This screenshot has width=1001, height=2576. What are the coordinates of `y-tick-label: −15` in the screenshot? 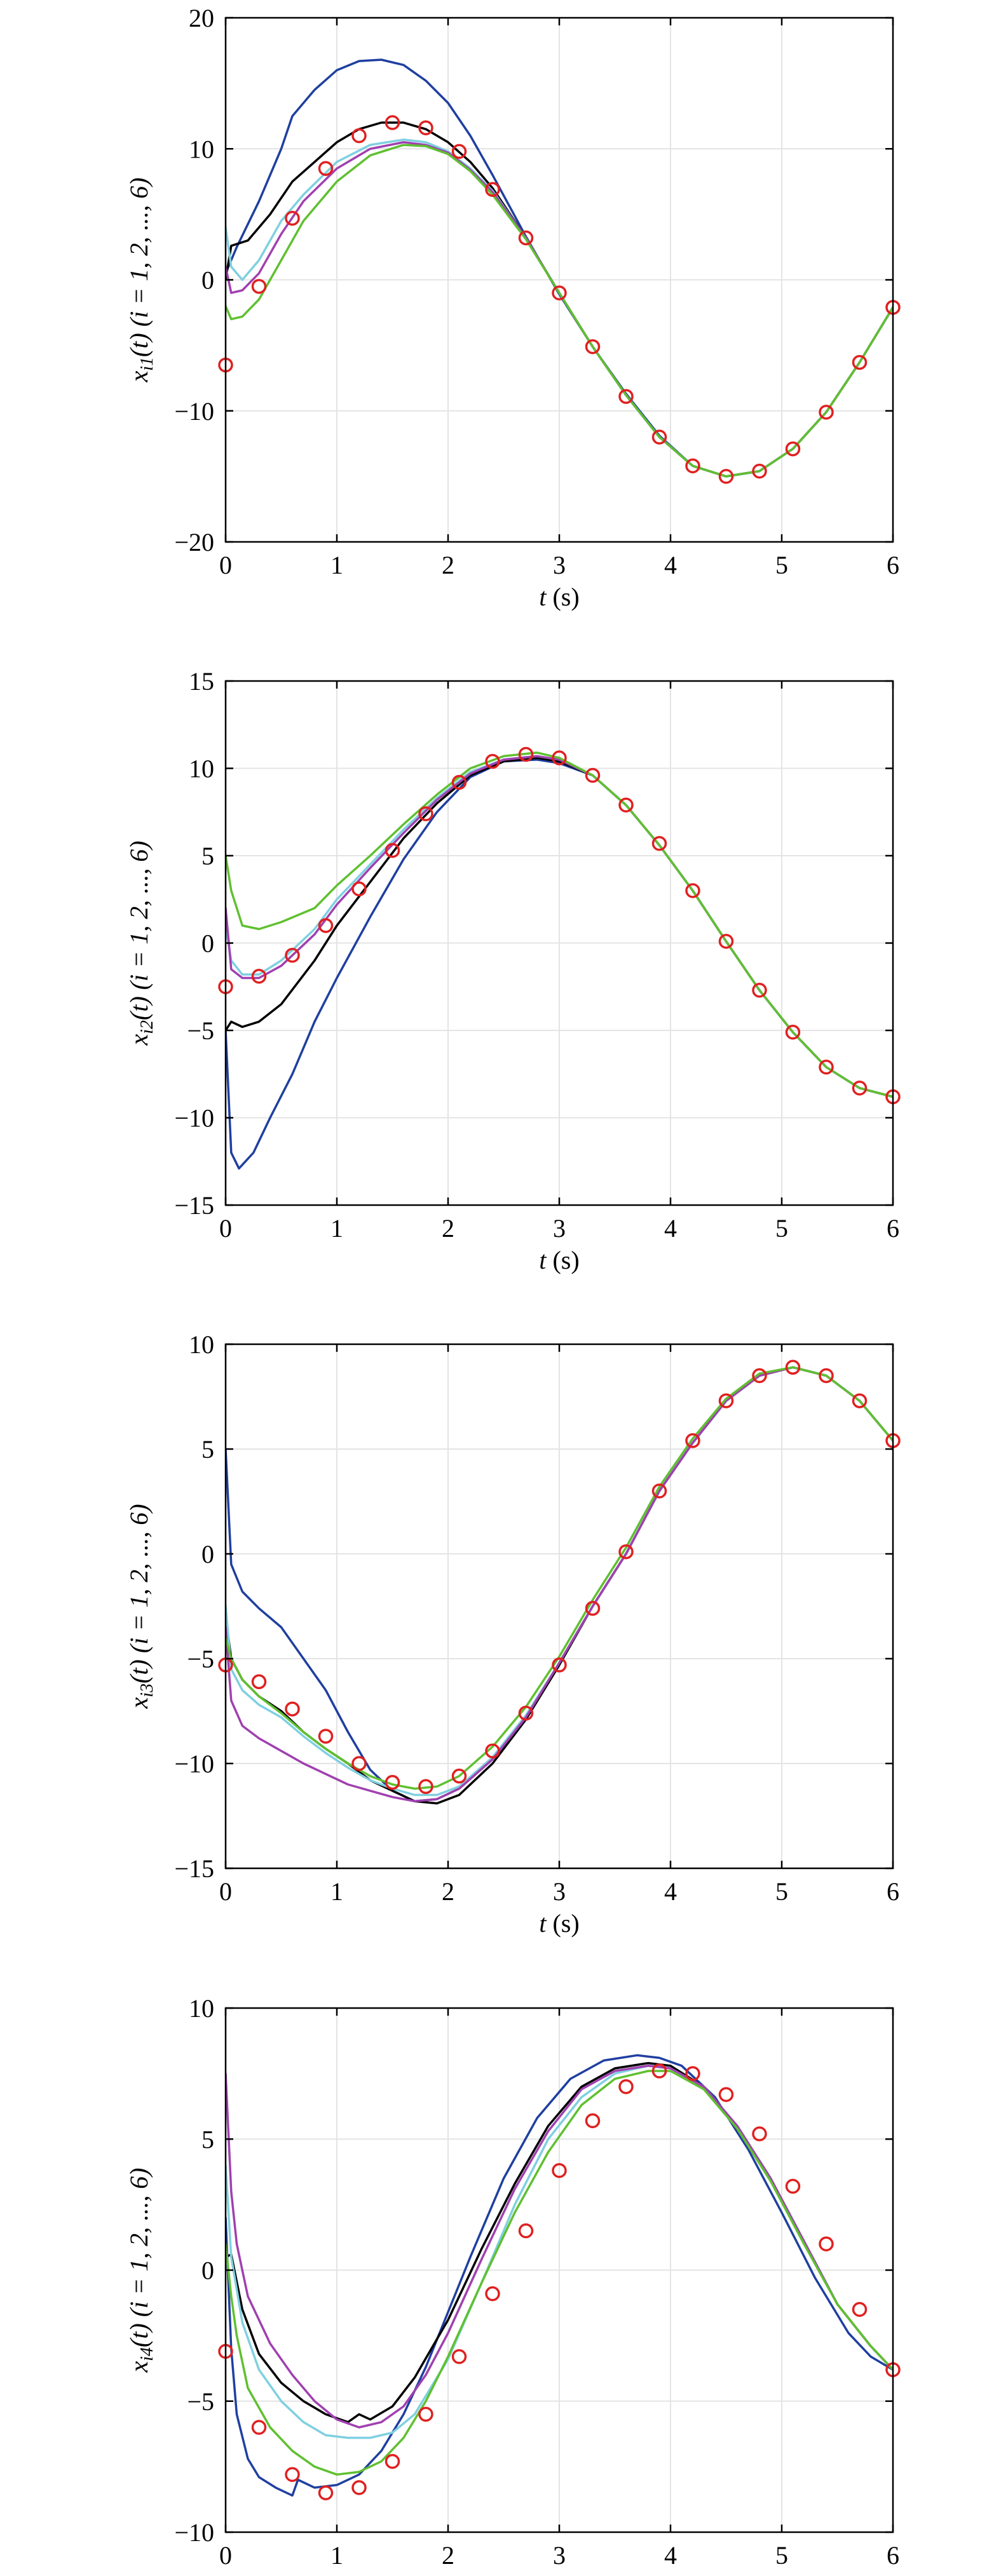 It's located at (194, 1868).